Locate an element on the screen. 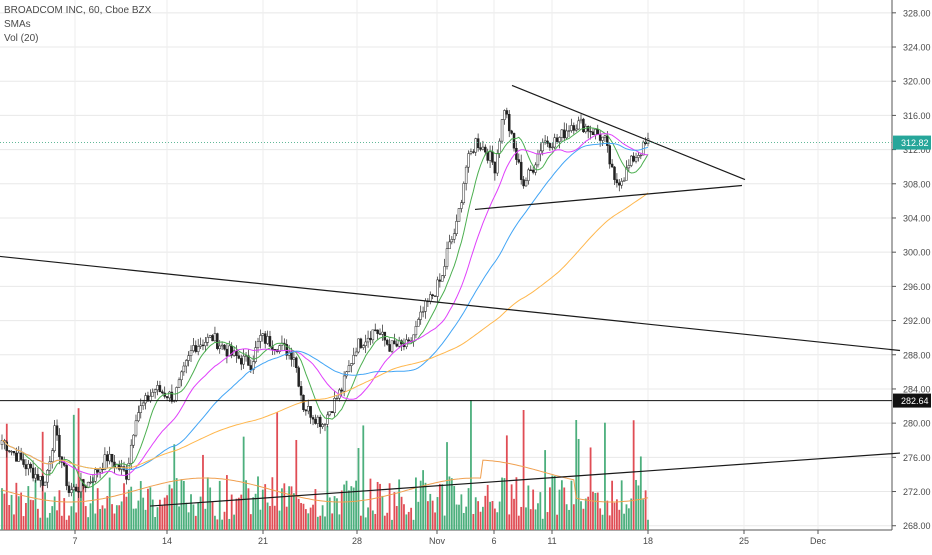 The image size is (932, 555). price-tick-label: 276.00 is located at coordinates (917, 458).